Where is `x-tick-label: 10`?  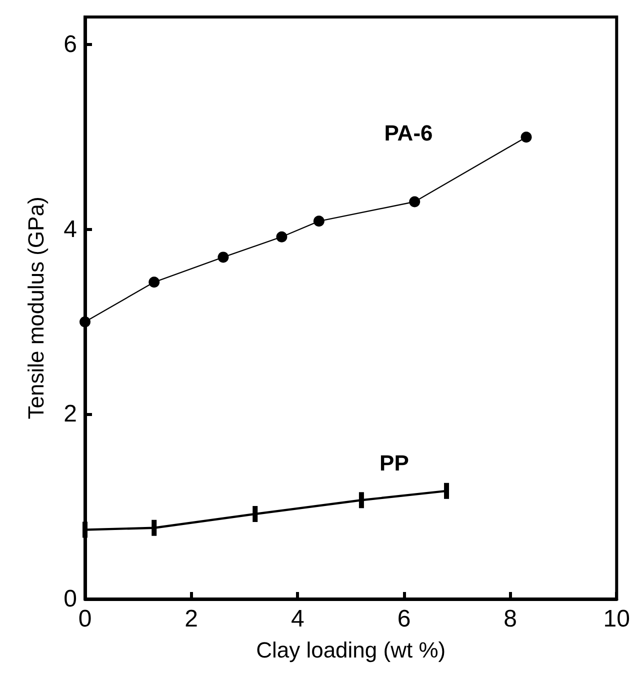 x-tick-label: 10 is located at coordinates (616, 619).